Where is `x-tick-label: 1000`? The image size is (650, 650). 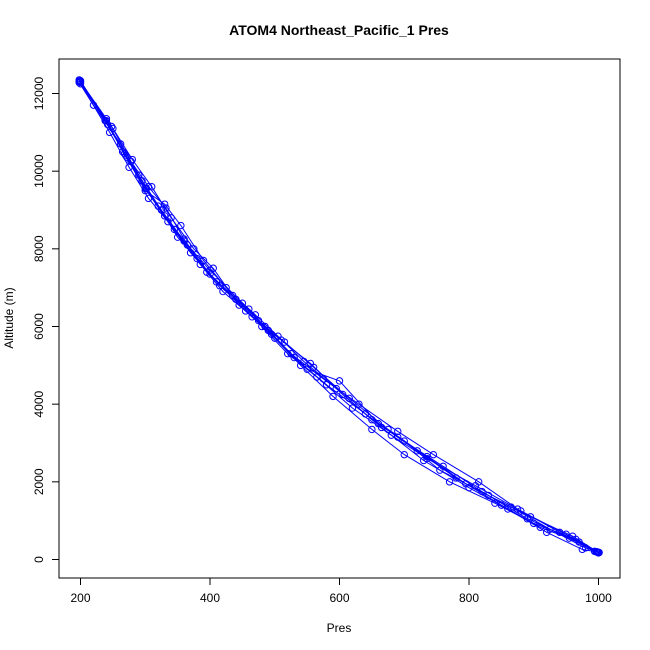 x-tick-label: 1000 is located at coordinates (598, 598).